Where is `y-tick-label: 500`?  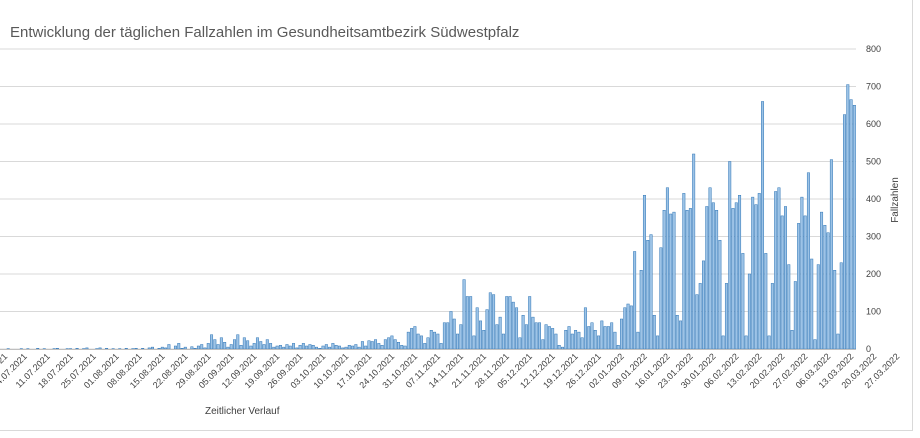 y-tick-label: 500 is located at coordinates (873, 162).